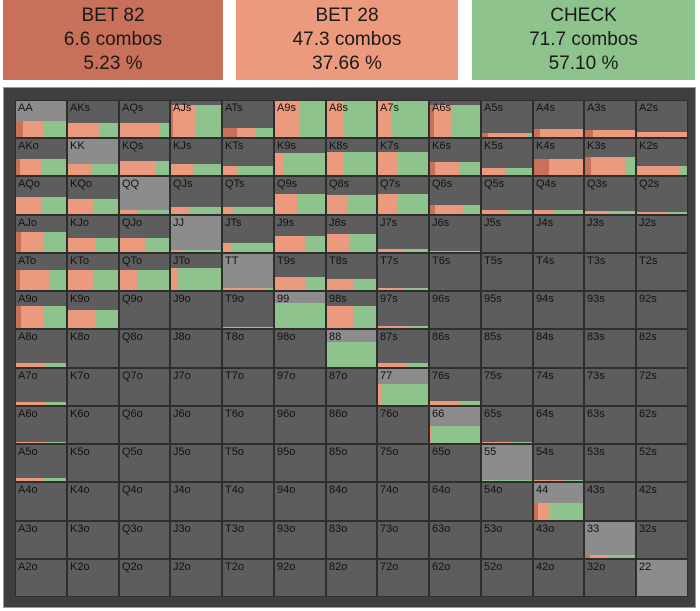 This screenshot has height=611, width=700. What do you see at coordinates (507, 463) in the screenshot?
I see `hand-cell-55: 55` at bounding box center [507, 463].